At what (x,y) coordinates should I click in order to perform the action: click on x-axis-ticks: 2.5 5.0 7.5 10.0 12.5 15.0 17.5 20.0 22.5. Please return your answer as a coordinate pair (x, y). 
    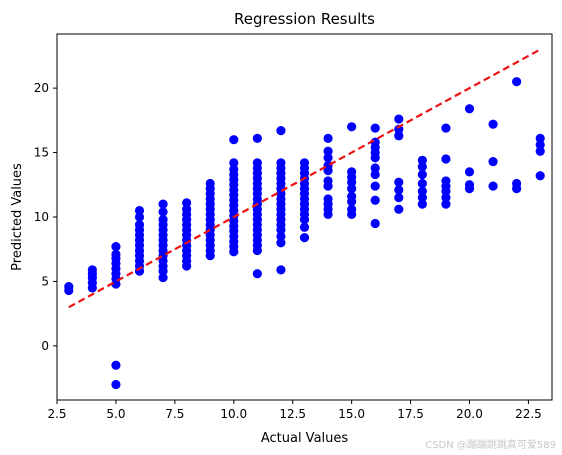
    Looking at the image, I should click on (294, 410).